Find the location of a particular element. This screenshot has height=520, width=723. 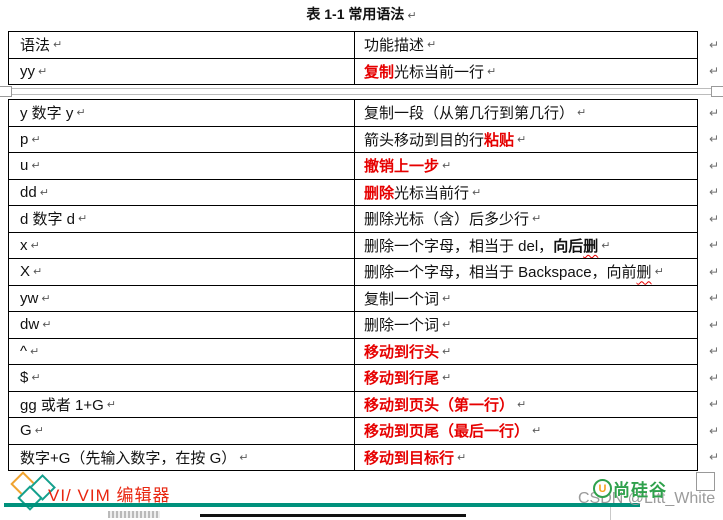

syntax-cell: 语法 ↵ is located at coordinates (182, 45).